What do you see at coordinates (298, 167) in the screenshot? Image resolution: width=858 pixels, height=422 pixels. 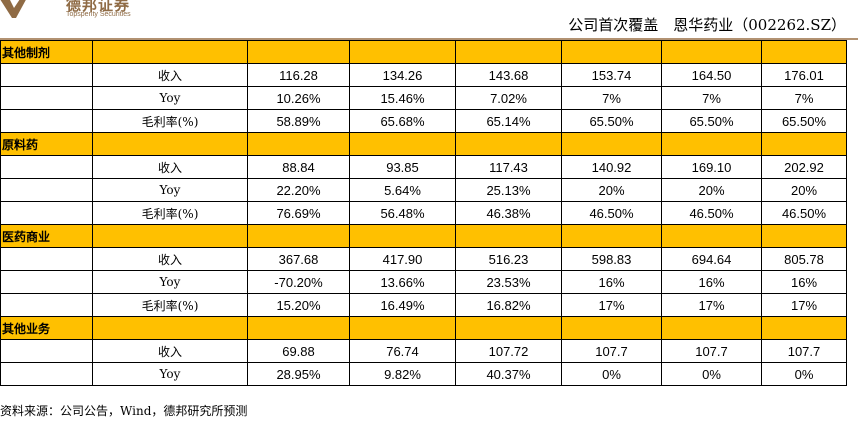 I see `value-cell: 88.84` at bounding box center [298, 167].